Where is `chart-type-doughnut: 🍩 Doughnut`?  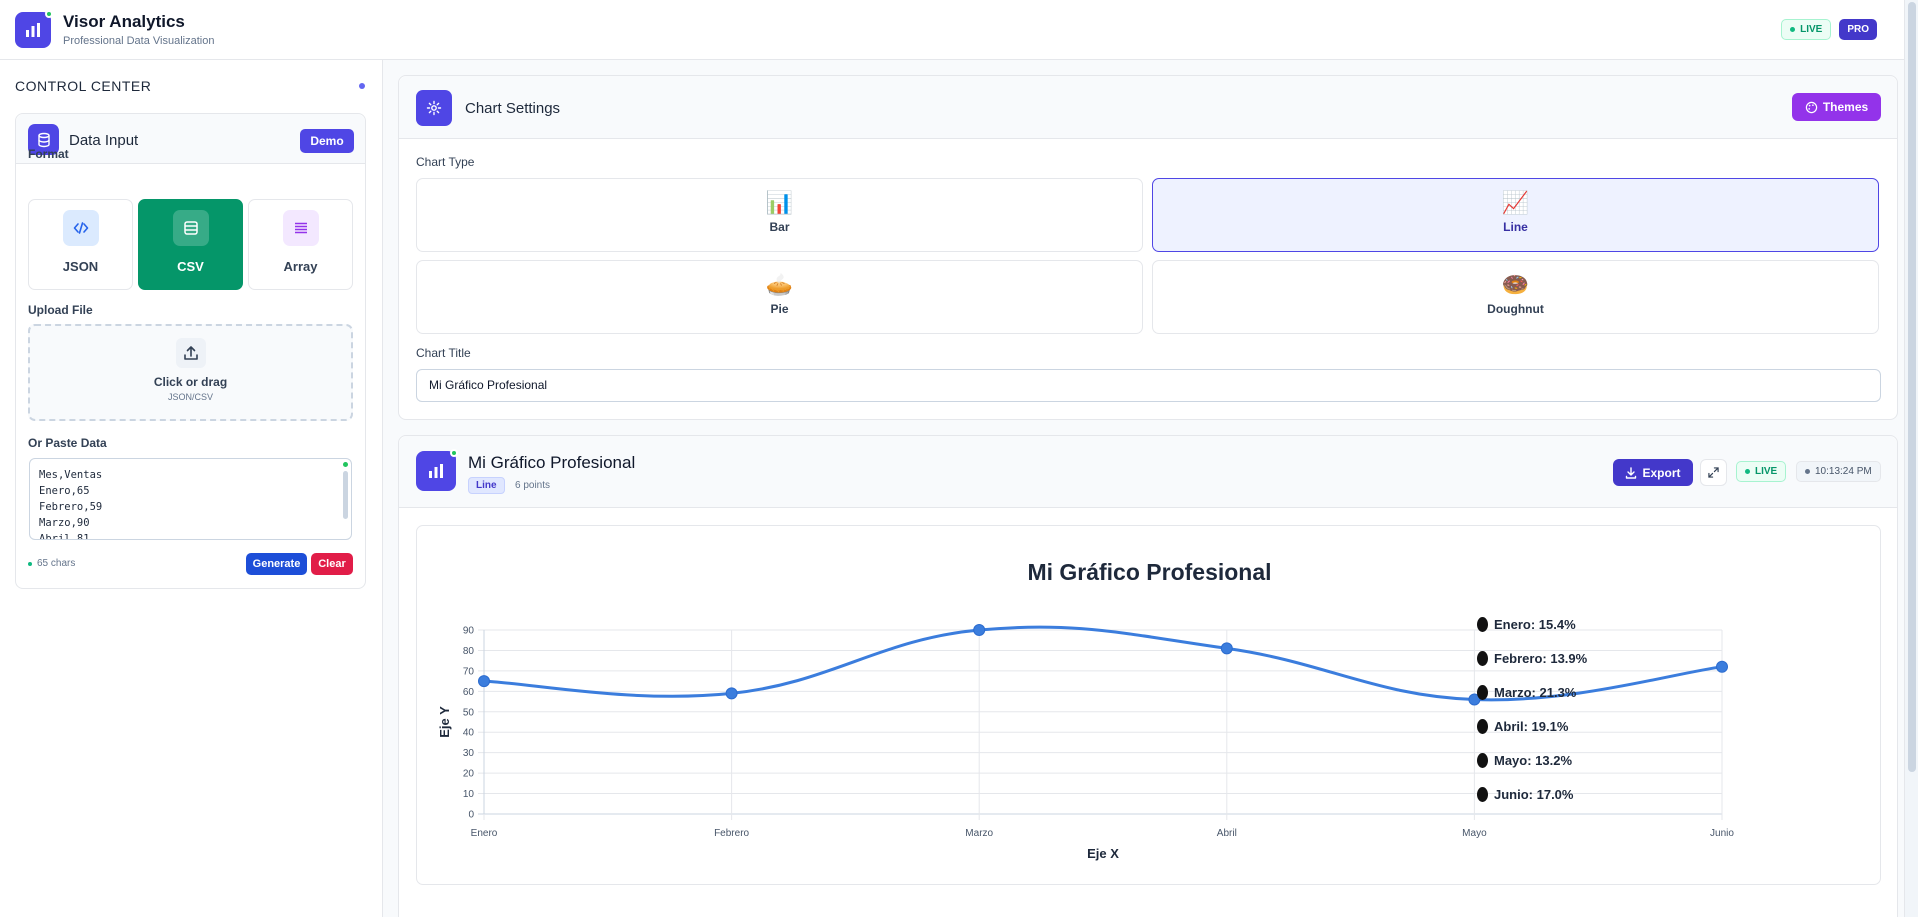
chart-type-doughnut: 🍩 Doughnut is located at coordinates (1515, 297).